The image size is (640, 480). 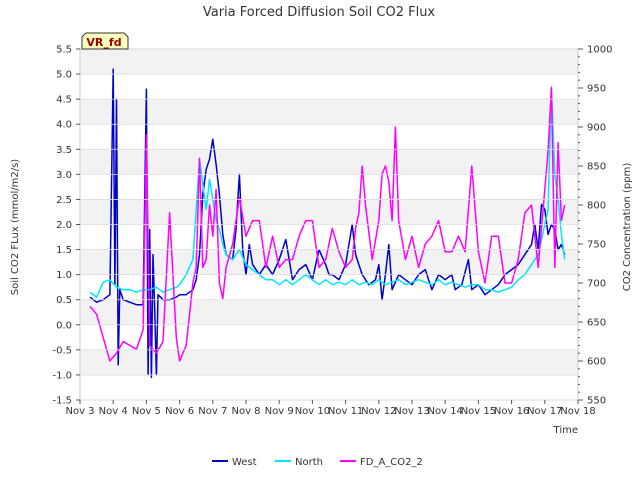 What do you see at coordinates (146, 411) in the screenshot?
I see `x-tick-label: Nov 5` at bounding box center [146, 411].